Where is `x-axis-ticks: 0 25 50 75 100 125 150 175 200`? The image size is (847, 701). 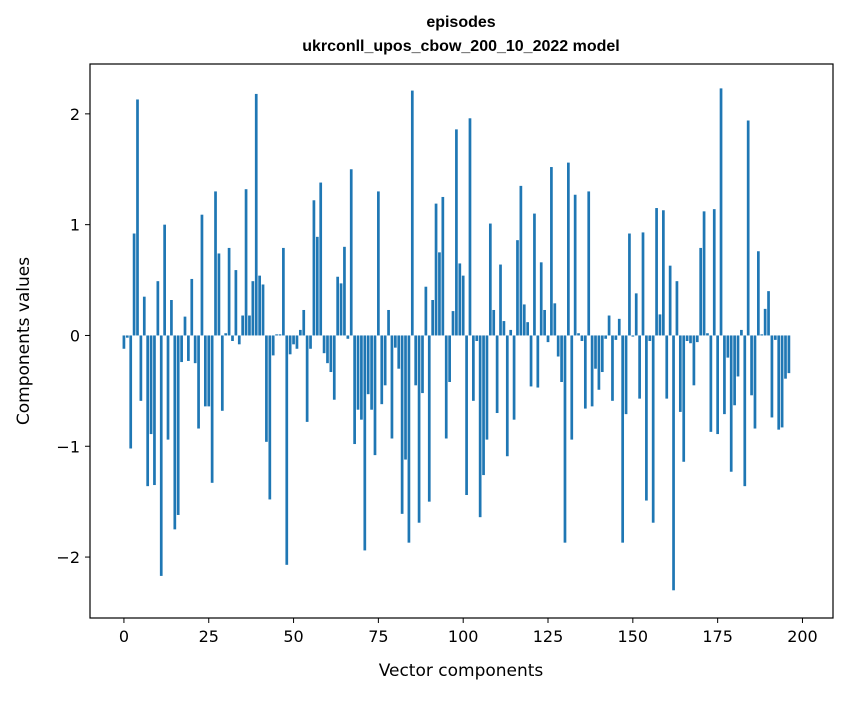 x-axis-ticks: 0 25 50 75 100 125 150 175 200 is located at coordinates (468, 632).